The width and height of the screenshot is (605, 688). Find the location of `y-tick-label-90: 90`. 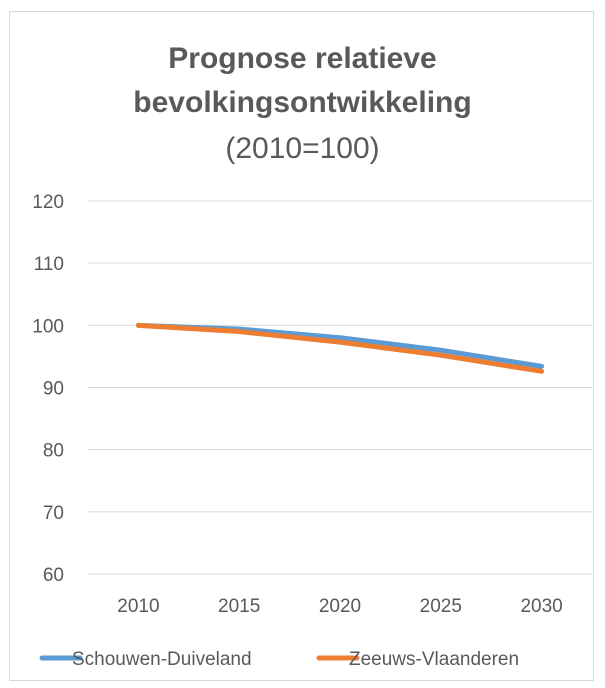

y-tick-label-90: 90 is located at coordinates (53, 389).